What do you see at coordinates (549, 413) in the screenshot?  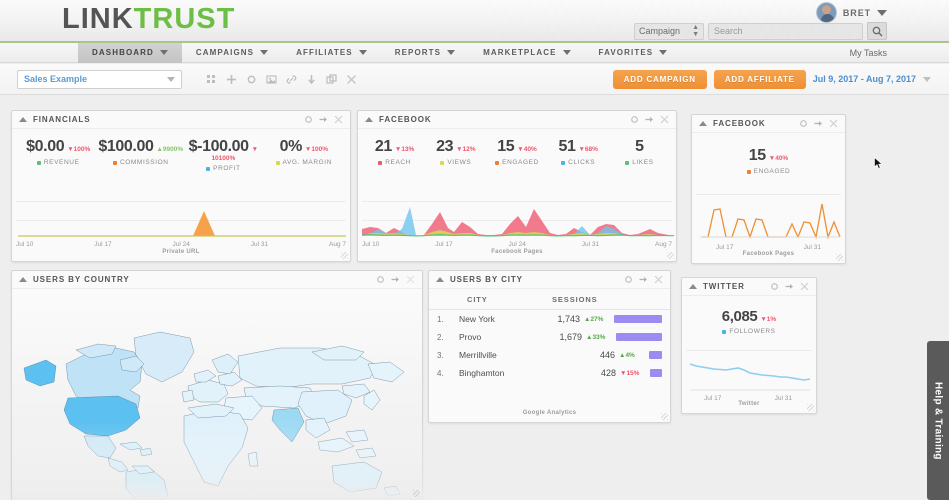 I see `widget-footer: Google Analytics` at bounding box center [549, 413].